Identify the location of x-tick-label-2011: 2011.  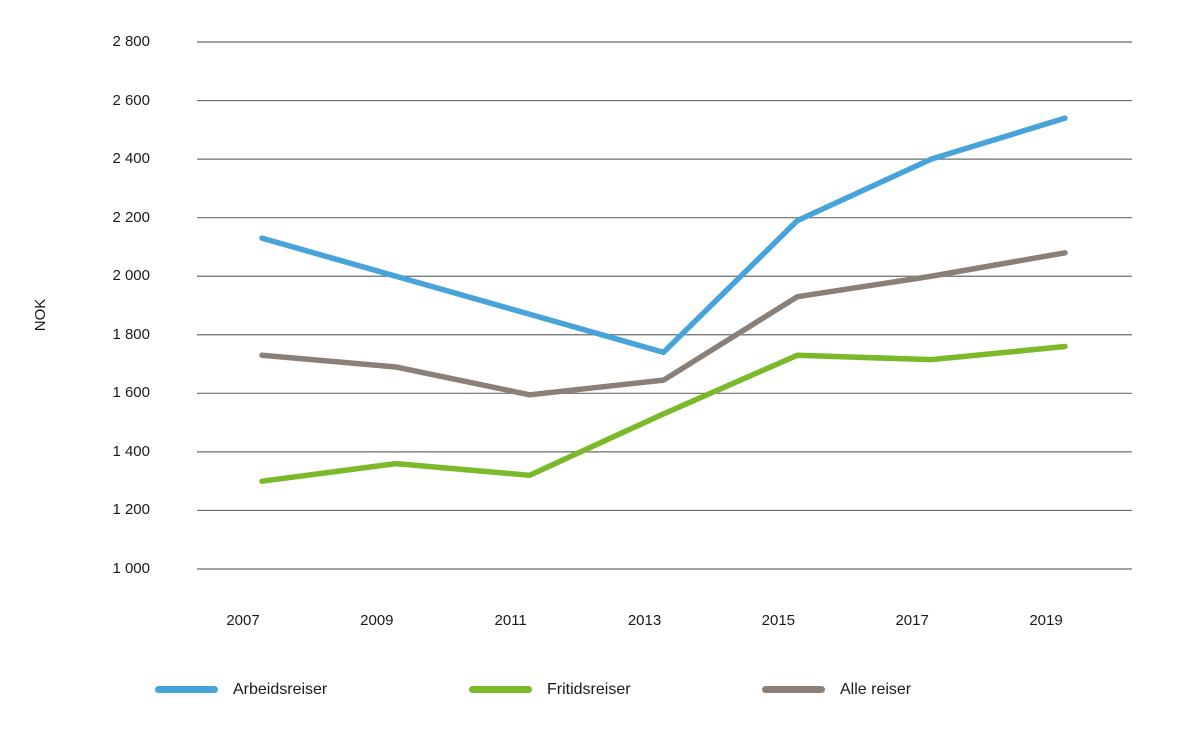
(510, 620).